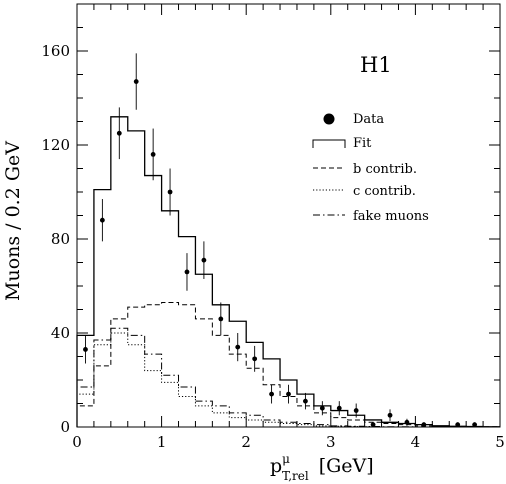 The height and width of the screenshot is (484, 506). What do you see at coordinates (329, 119) in the screenshot?
I see `legend-data-marker` at bounding box center [329, 119].